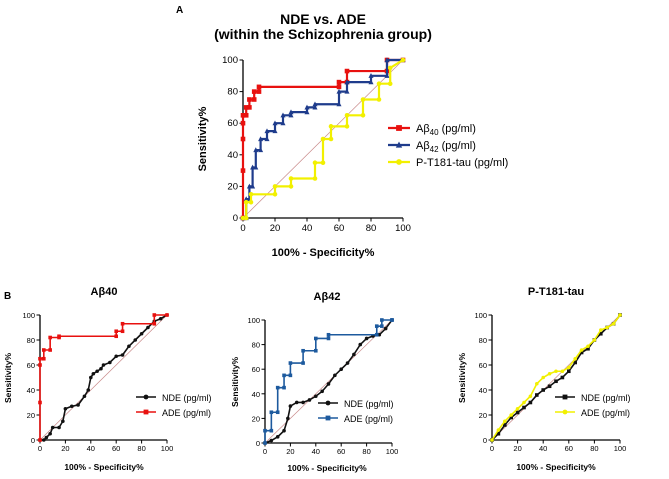 The image size is (669, 479). I want to click on x-tick-label: 0, so click(242, 228).